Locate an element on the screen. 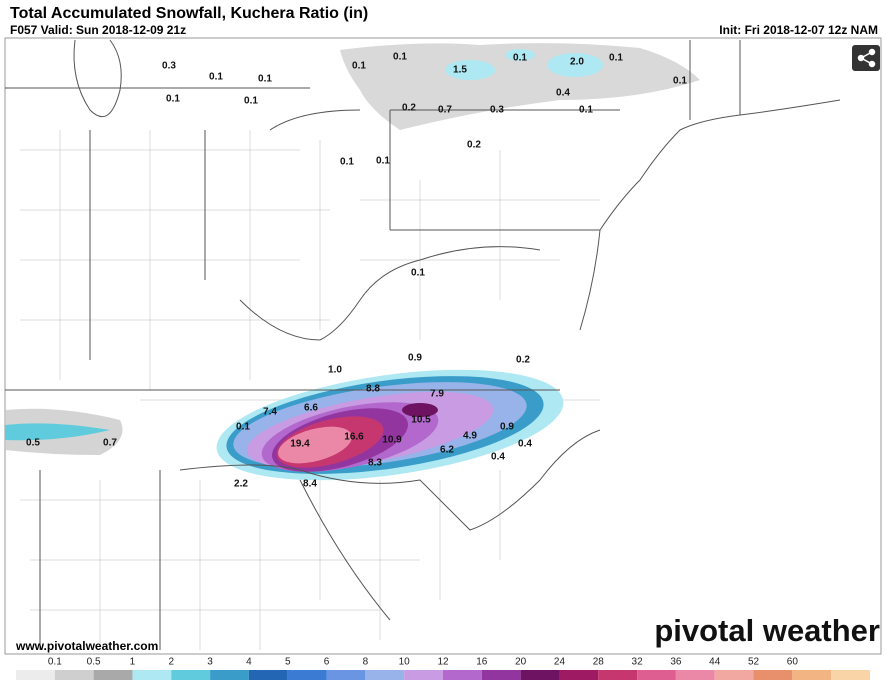  legend-tick-label: 32 is located at coordinates (638, 662).